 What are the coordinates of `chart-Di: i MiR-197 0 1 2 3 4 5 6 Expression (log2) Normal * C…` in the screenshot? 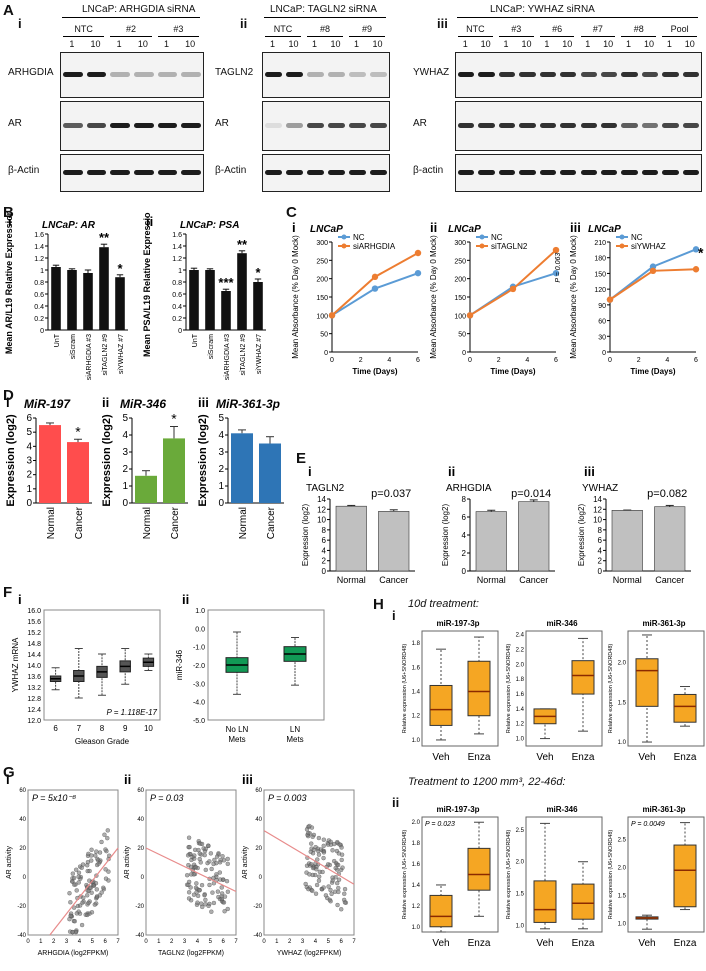 It's located at (48, 467).